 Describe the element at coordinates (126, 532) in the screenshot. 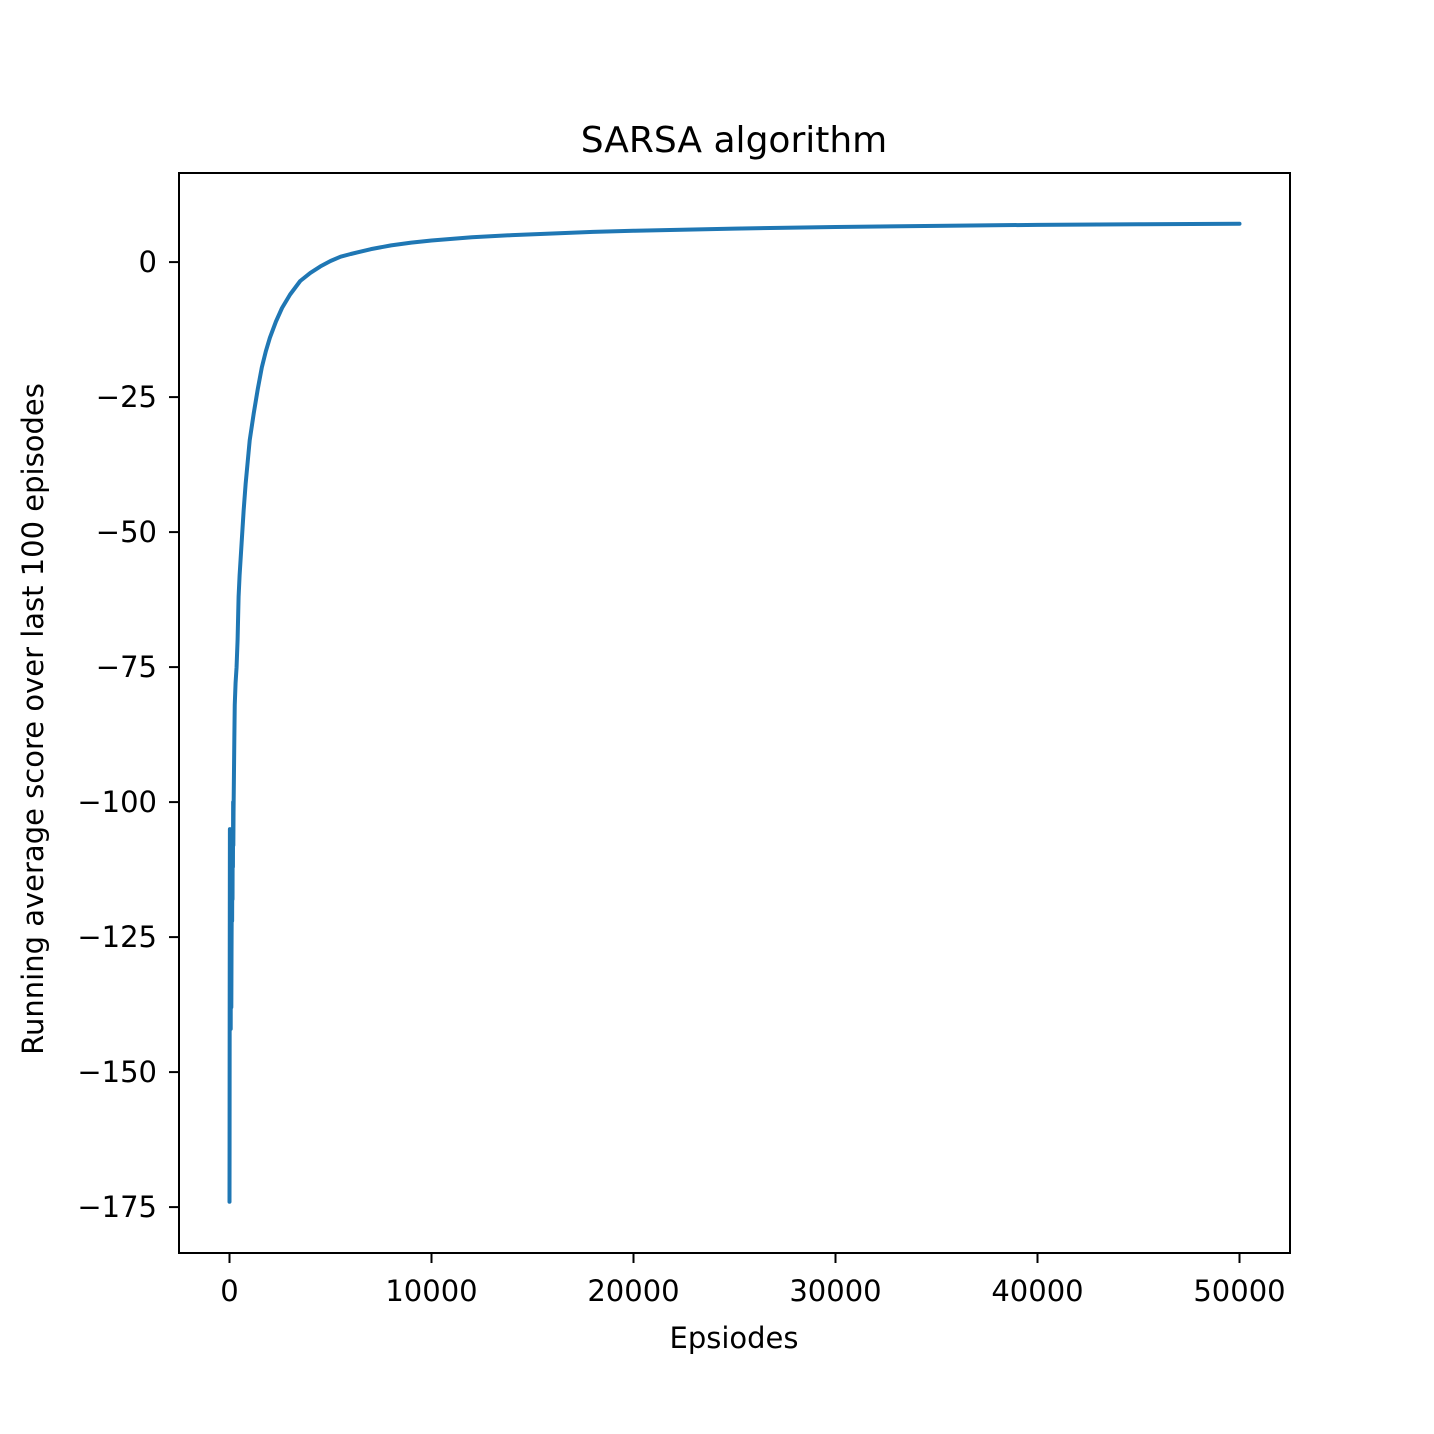

I see `y-tick-label: −50` at that location.